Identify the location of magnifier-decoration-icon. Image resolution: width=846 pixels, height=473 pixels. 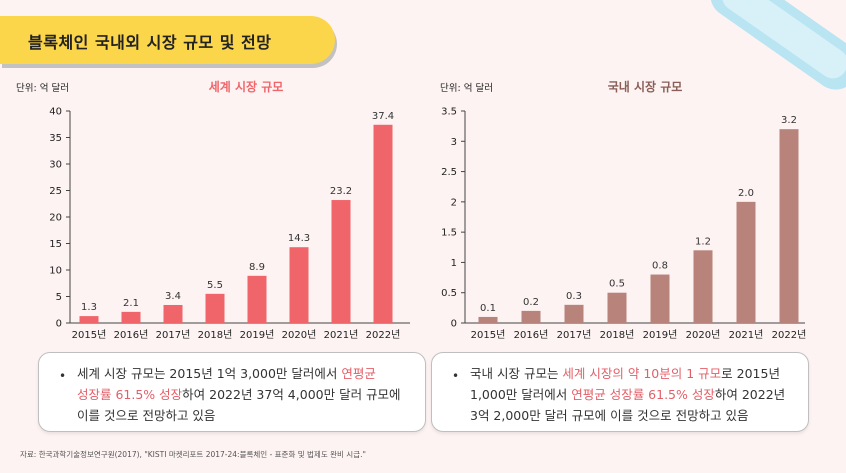
(778, 45).